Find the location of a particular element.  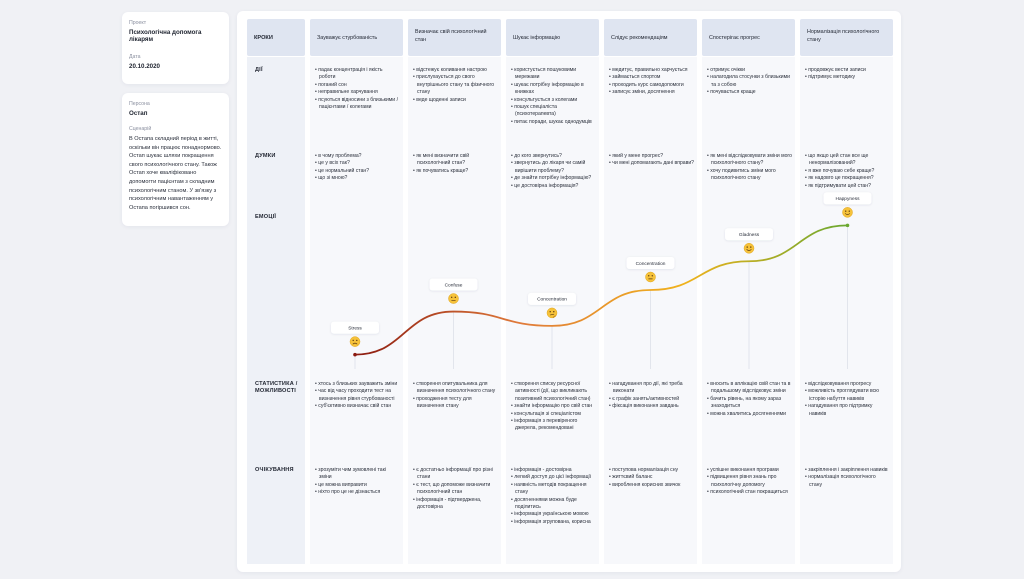

emotion-point: Happyness is located at coordinates (847, 205).